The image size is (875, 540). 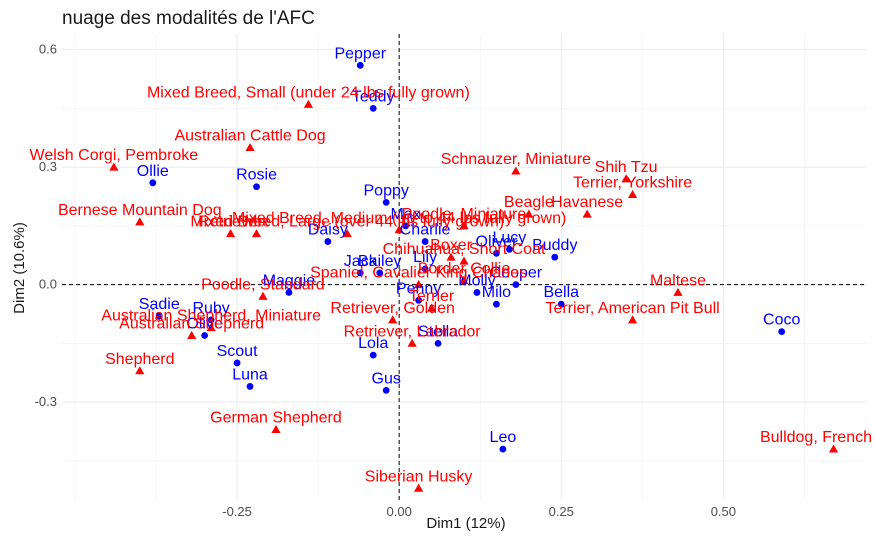 What do you see at coordinates (153, 171) in the screenshot?
I see `point-label: Ollie` at bounding box center [153, 171].